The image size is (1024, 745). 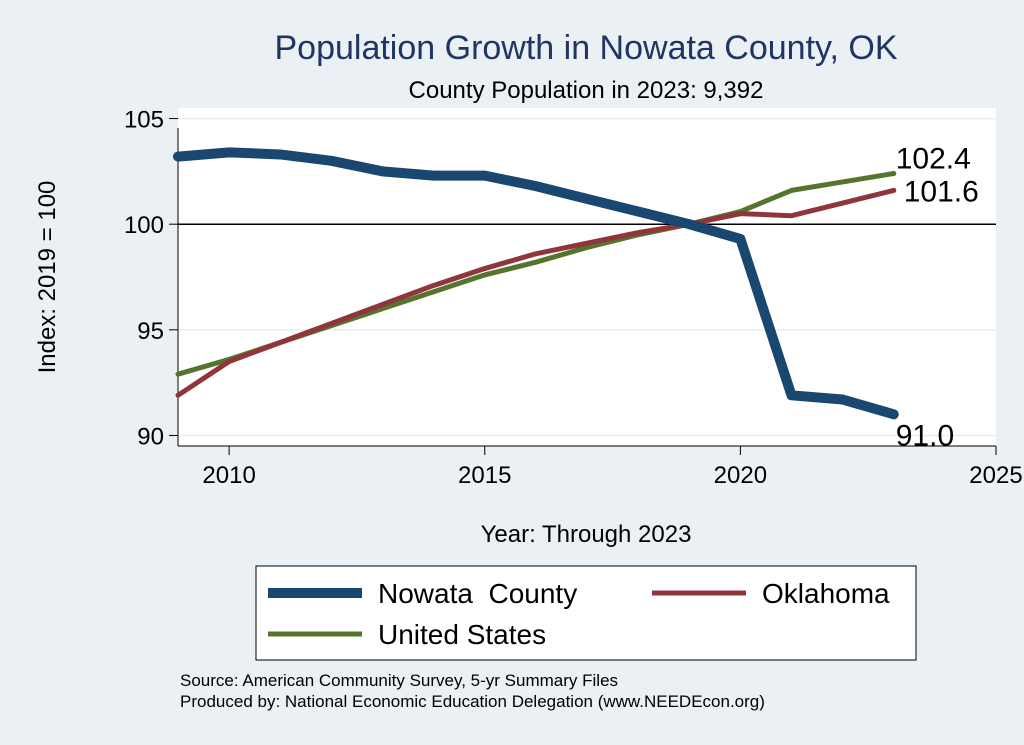 I want to click on chart-title: Population Growth in Nowata County, OK, so click(x=585, y=48).